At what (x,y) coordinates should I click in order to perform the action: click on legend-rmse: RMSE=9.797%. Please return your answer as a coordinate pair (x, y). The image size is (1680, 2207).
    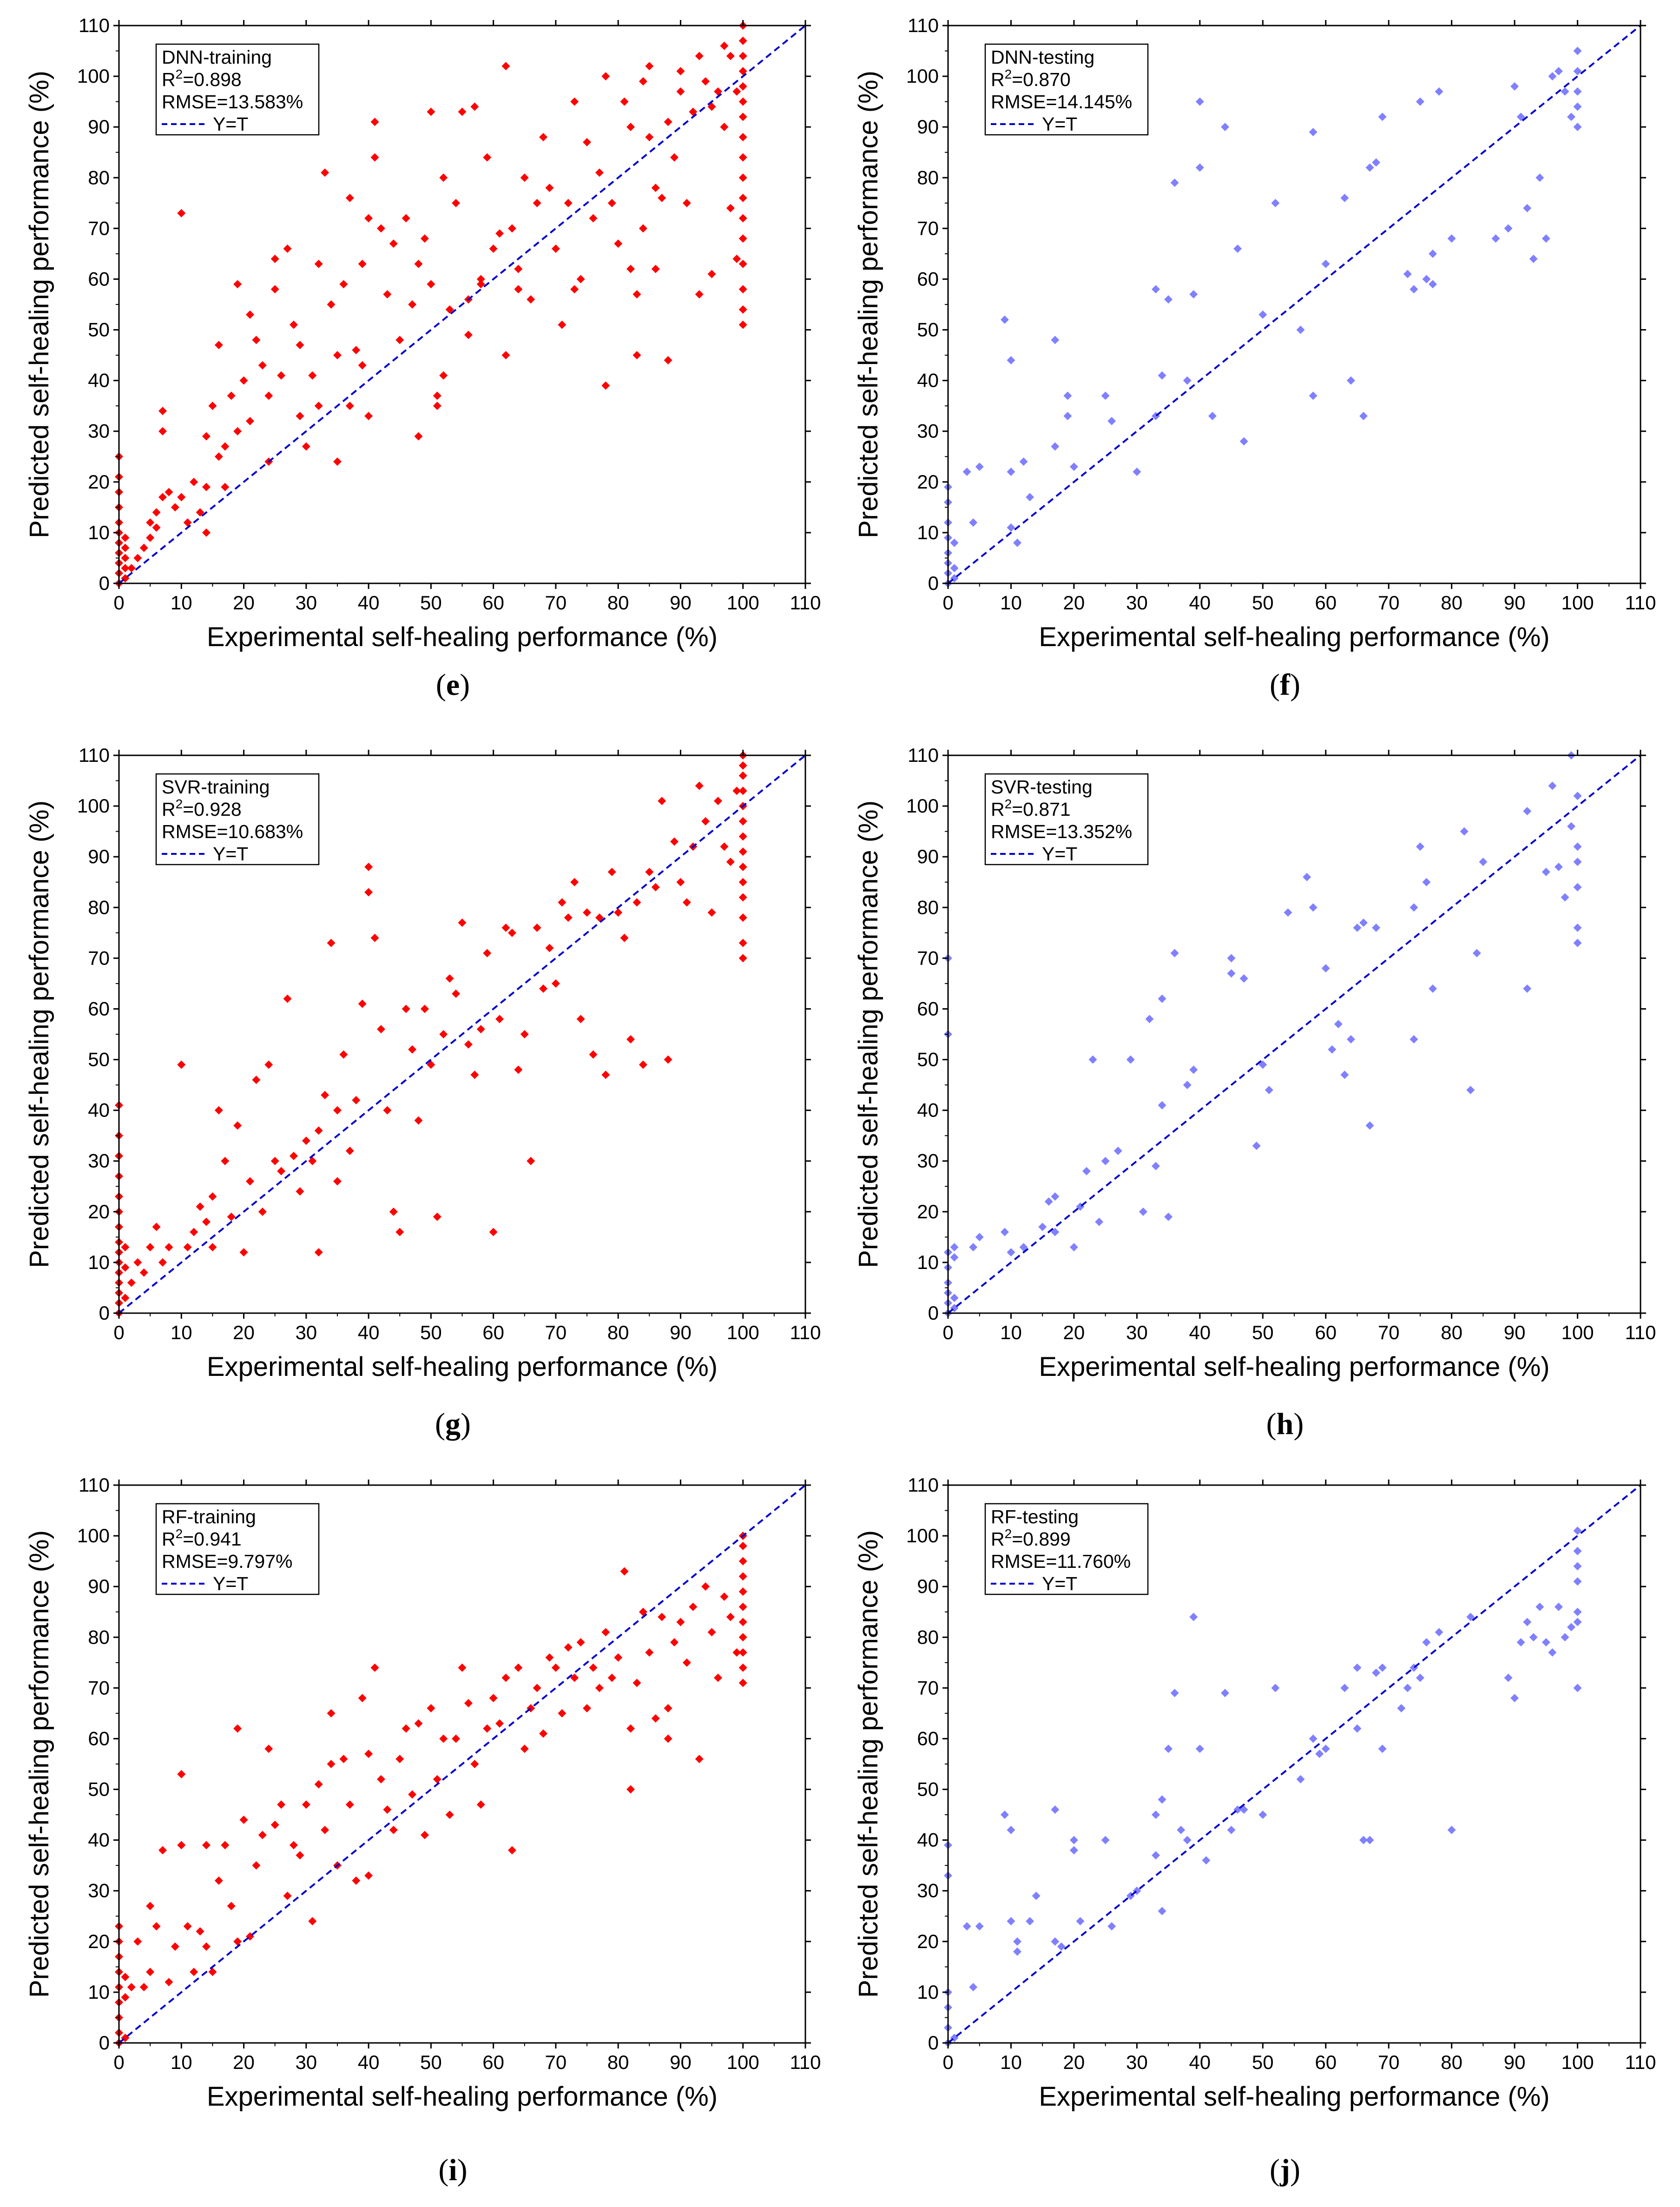
    Looking at the image, I should click on (227, 1562).